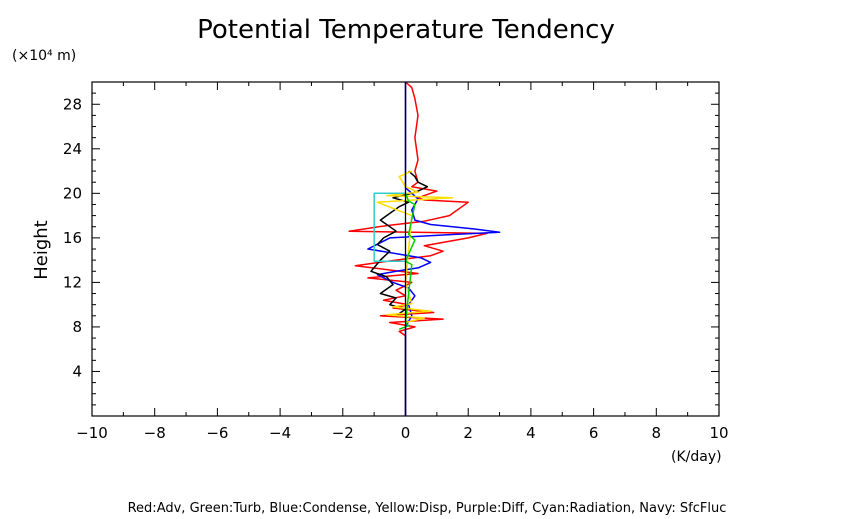 The image size is (854, 519). Describe the element at coordinates (406, 30) in the screenshot. I see `chart-title: Potential Temperature Tendency` at that location.